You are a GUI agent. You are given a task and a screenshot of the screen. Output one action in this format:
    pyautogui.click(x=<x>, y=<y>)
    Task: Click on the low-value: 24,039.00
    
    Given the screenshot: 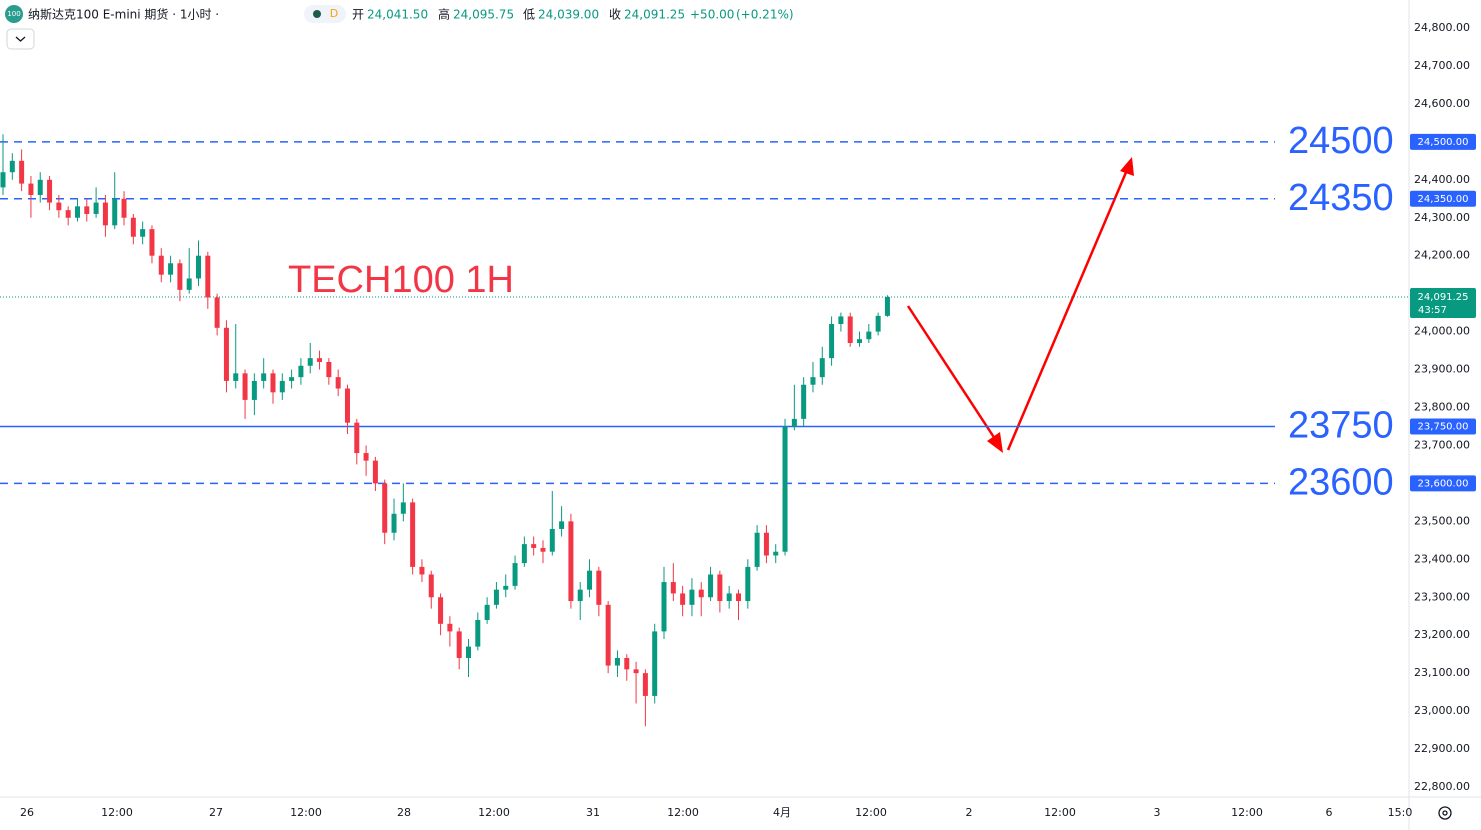 What is the action you would take?
    pyautogui.click(x=568, y=15)
    